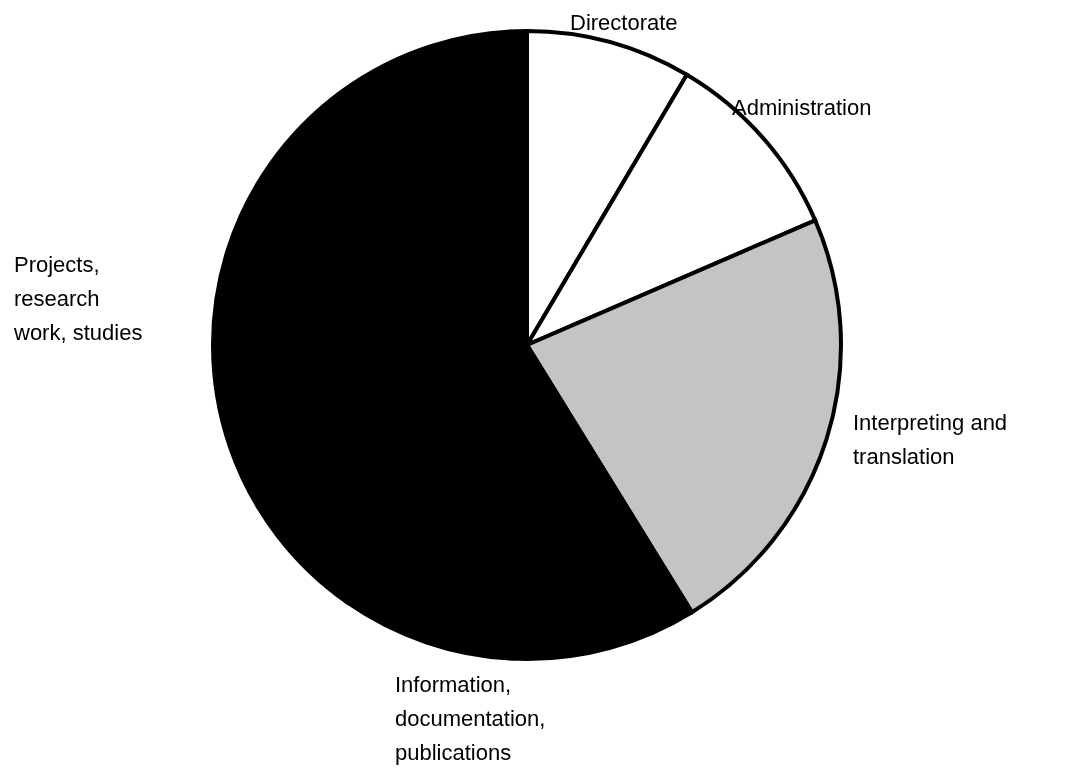 The image size is (1073, 770). I want to click on slice-label: Administration, so click(802, 107).